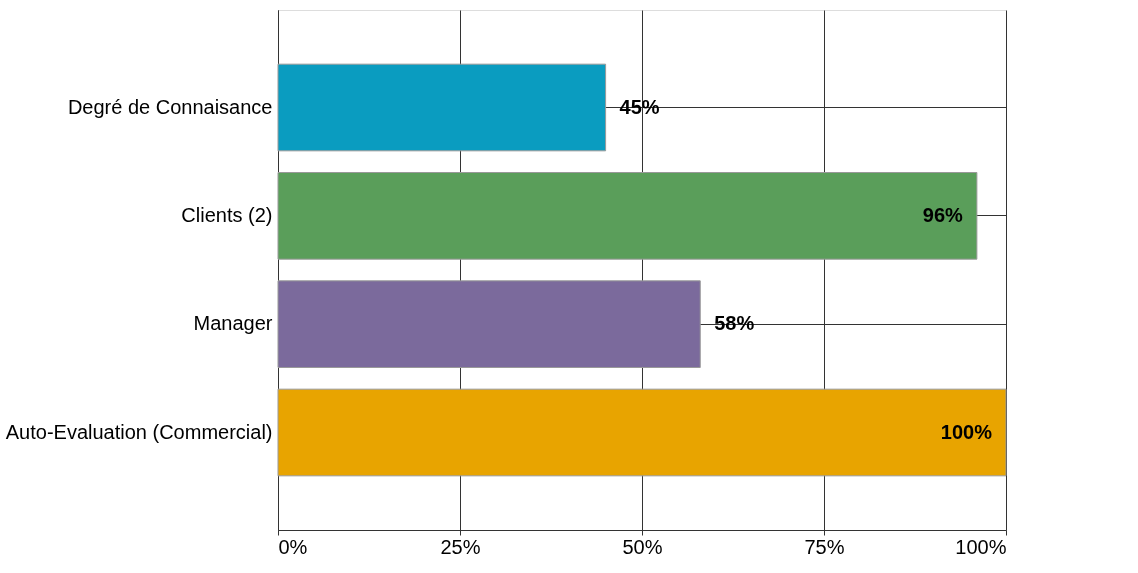 The width and height of the screenshot is (1138, 573). What do you see at coordinates (227, 214) in the screenshot?
I see `y-tick-label: Clients (2)` at bounding box center [227, 214].